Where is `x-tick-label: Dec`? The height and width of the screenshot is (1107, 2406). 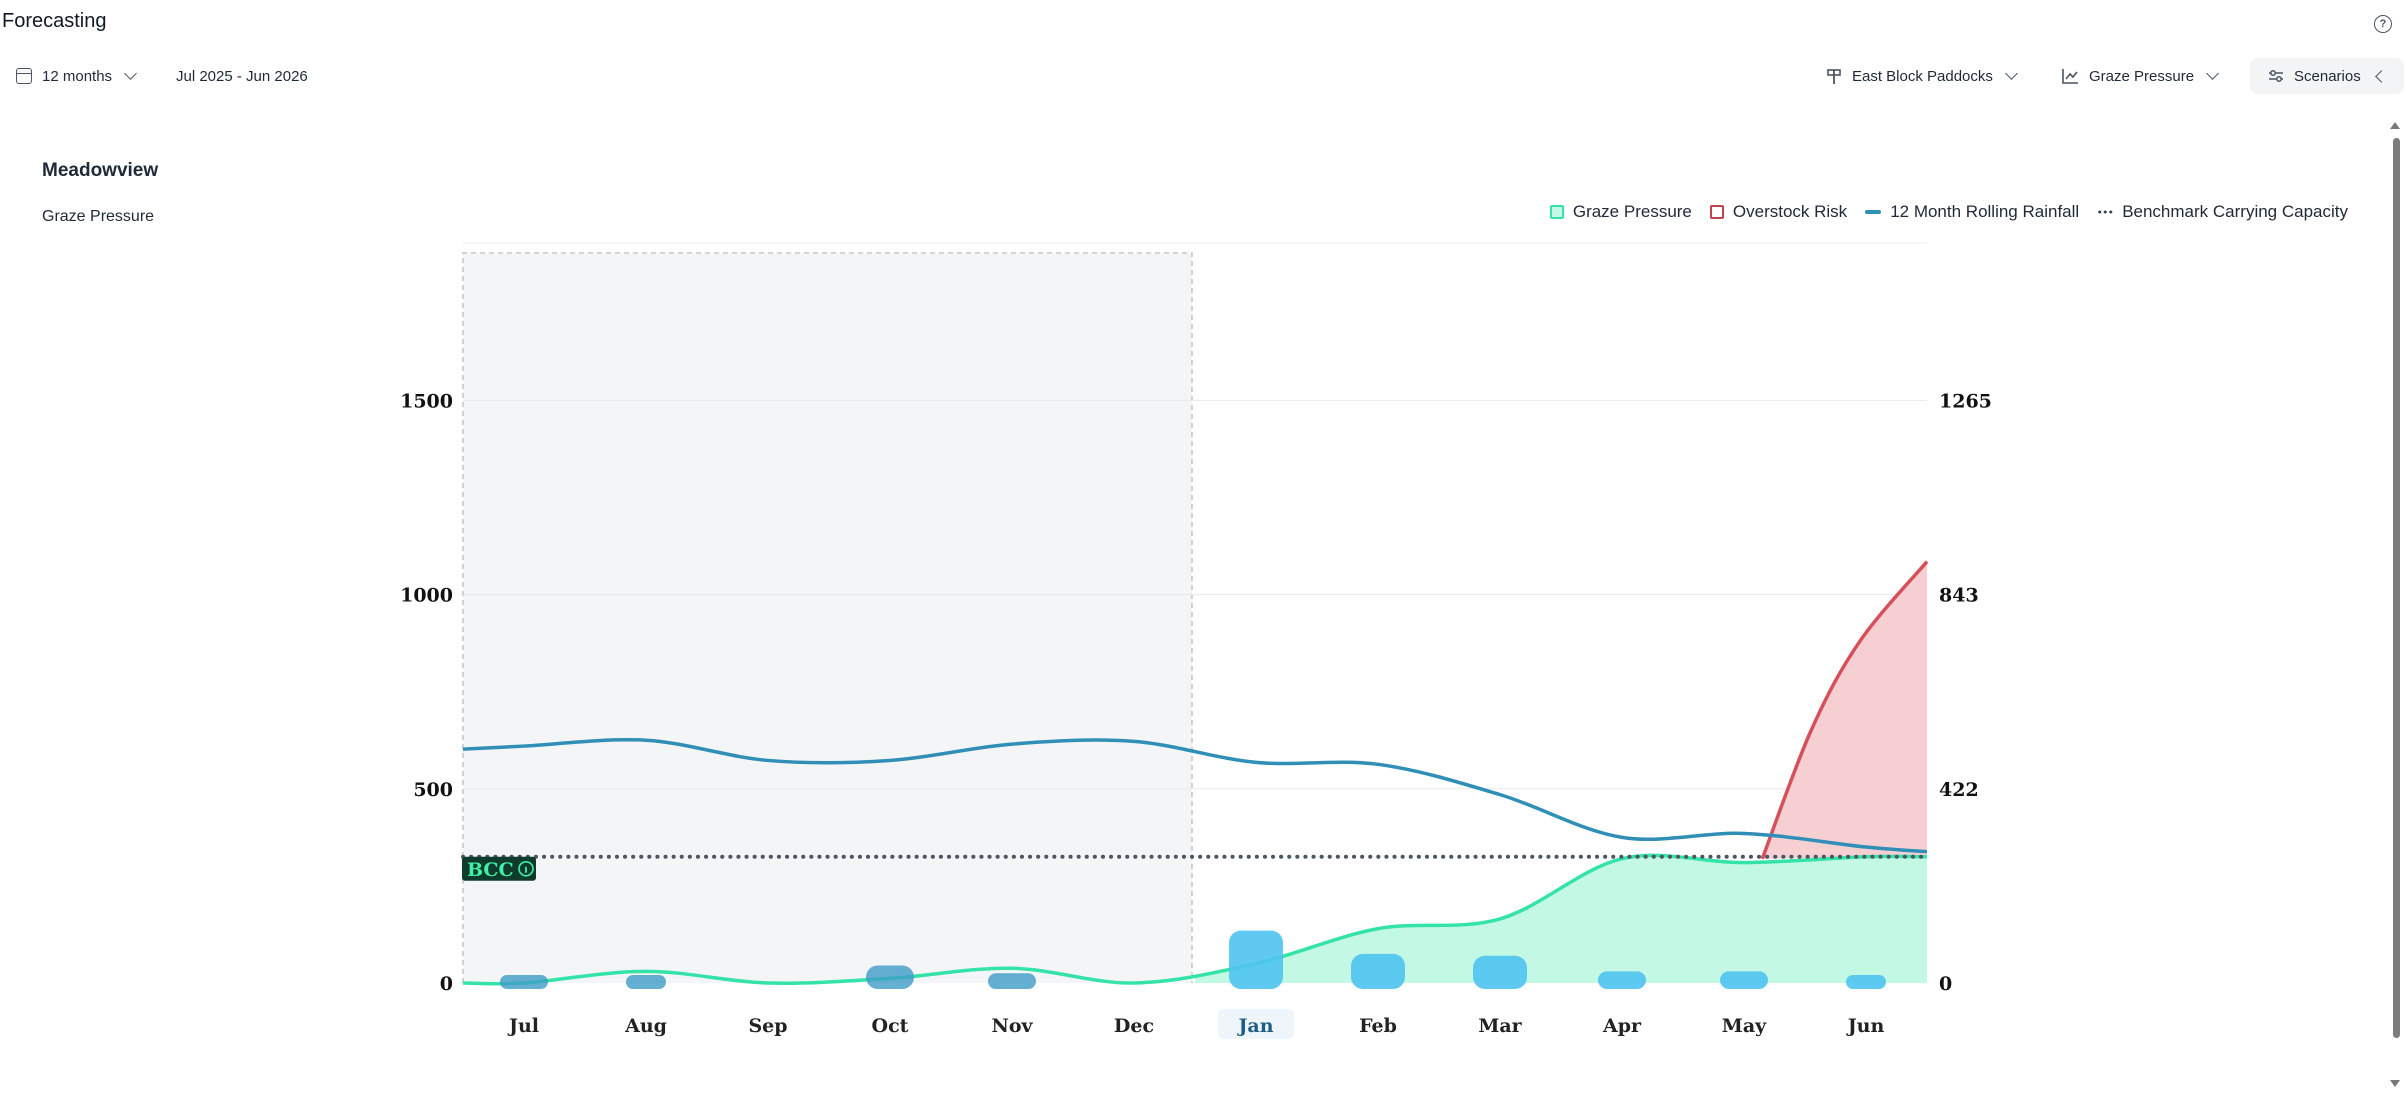 x-tick-label: Dec is located at coordinates (1134, 1026).